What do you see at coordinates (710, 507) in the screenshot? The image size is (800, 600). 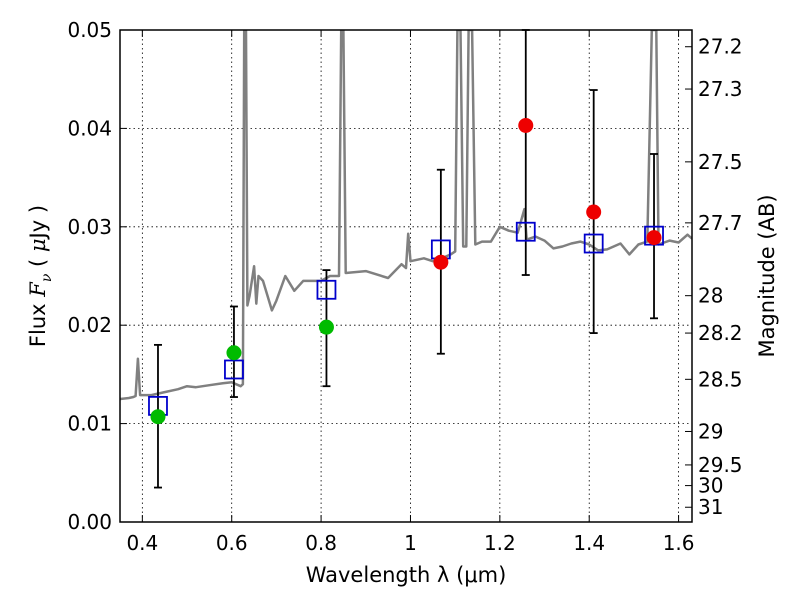 I see `right-tick-label: 31` at bounding box center [710, 507].